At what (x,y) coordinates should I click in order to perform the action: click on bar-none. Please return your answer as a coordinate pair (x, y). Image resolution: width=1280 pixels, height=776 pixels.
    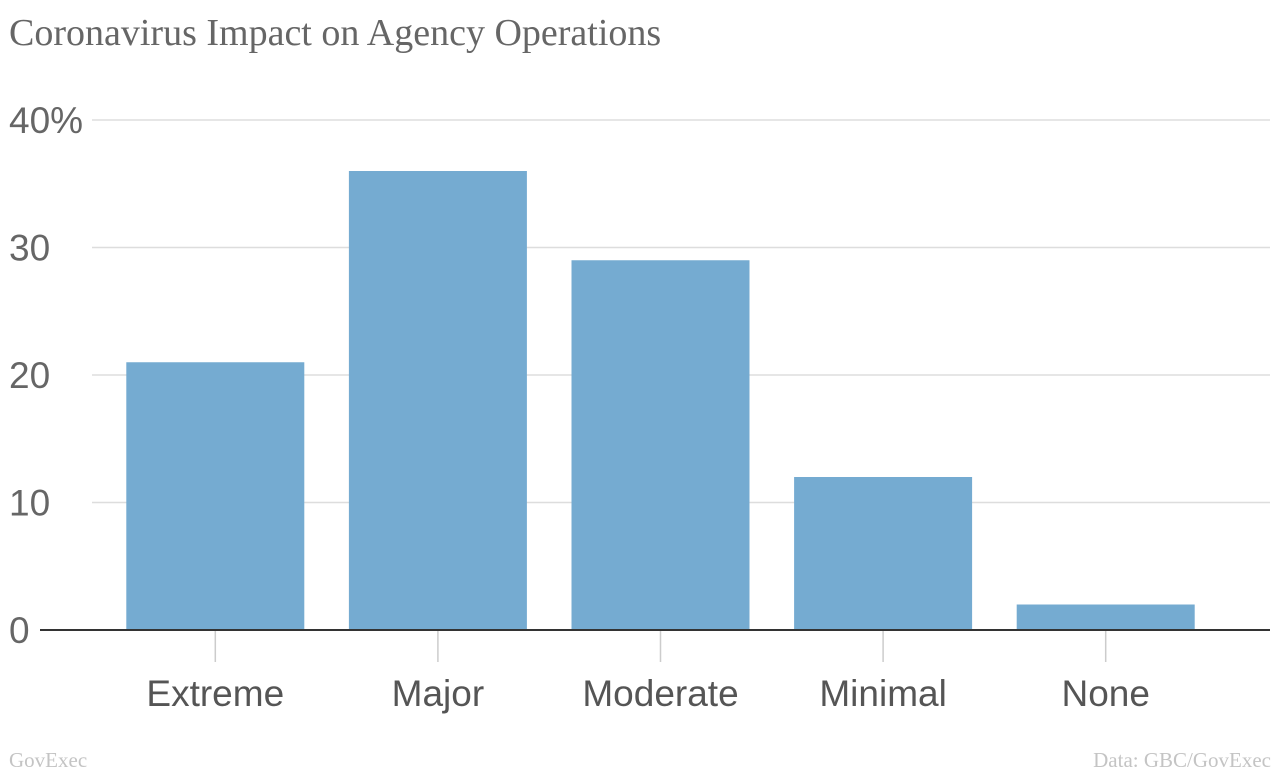
    Looking at the image, I should click on (1105, 617).